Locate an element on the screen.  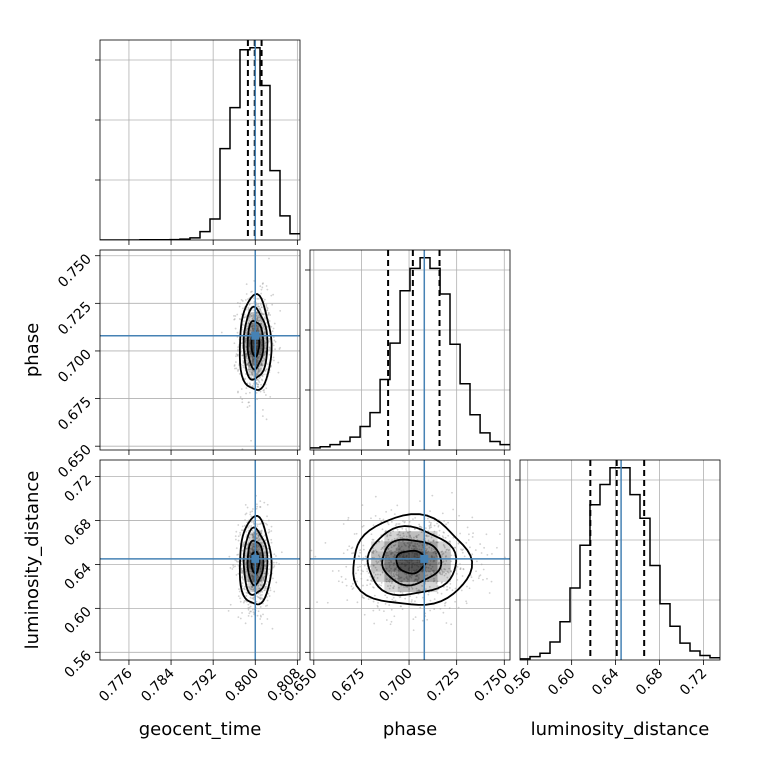
xticklabel-geocent-time-0: 0.776 is located at coordinates (116, 685).